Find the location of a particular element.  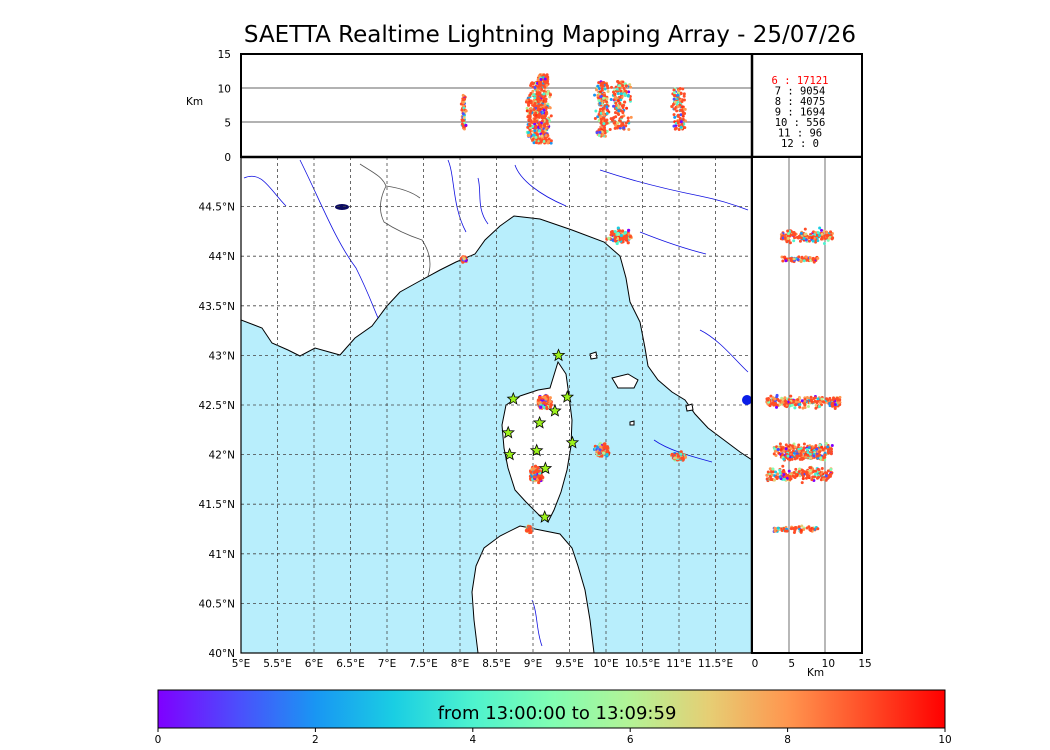

lat-tick-label: 42.5°N is located at coordinates (217, 406).